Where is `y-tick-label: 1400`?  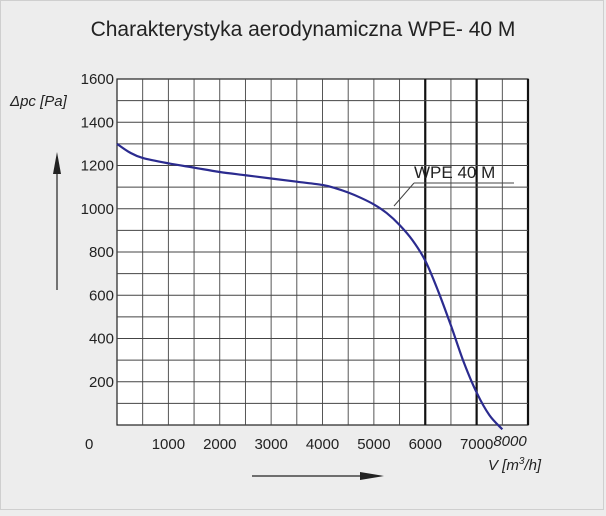
y-tick-label: 1400 is located at coordinates (97, 122).